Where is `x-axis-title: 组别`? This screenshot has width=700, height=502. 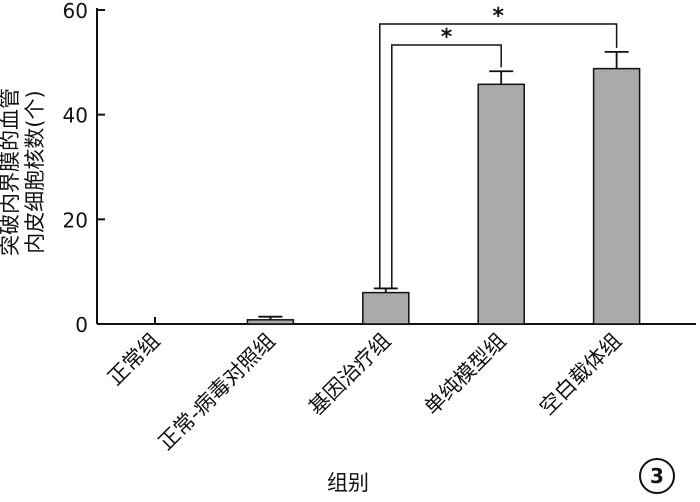 x-axis-title: 组别 is located at coordinates (348, 483).